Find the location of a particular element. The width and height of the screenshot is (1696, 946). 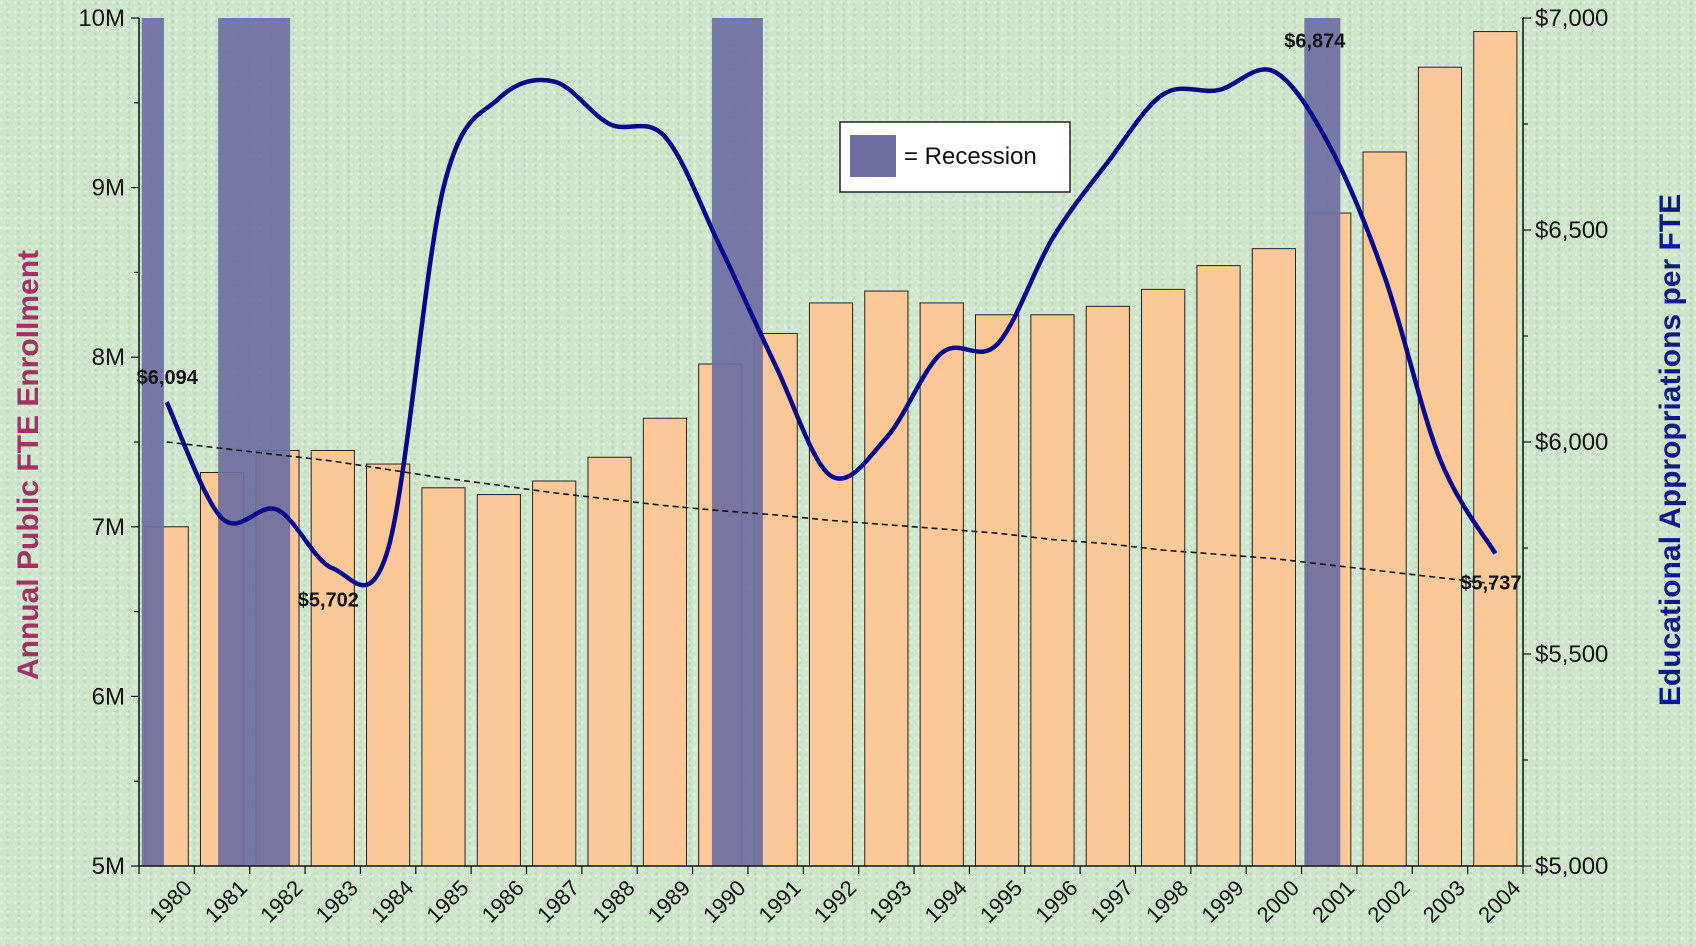

x-tick-label-1981: 1981 is located at coordinates (226, 901).